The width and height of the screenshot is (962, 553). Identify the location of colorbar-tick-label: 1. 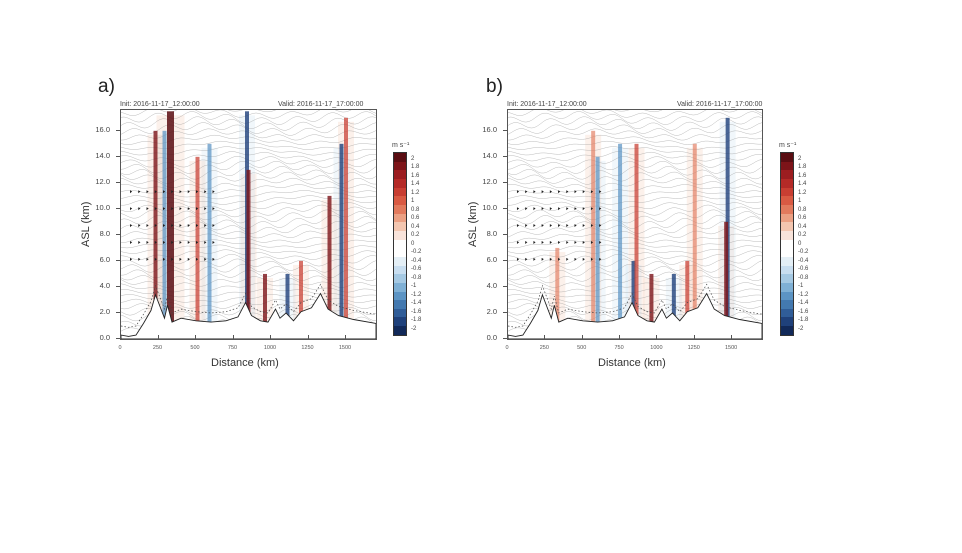
(413, 201).